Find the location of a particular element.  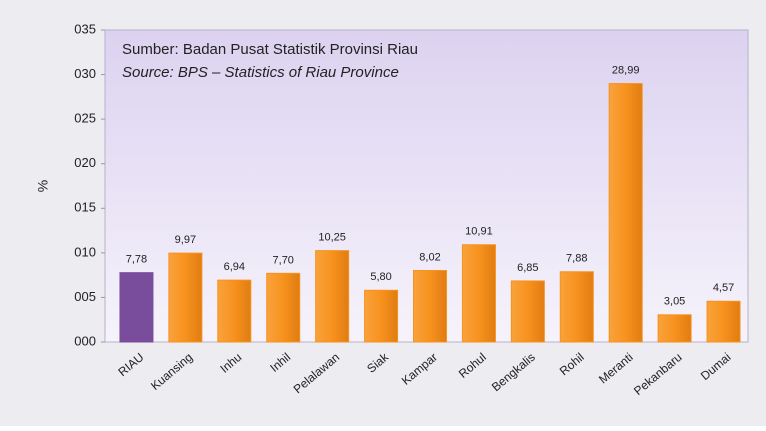

data-label: 3,05 is located at coordinates (674, 302).